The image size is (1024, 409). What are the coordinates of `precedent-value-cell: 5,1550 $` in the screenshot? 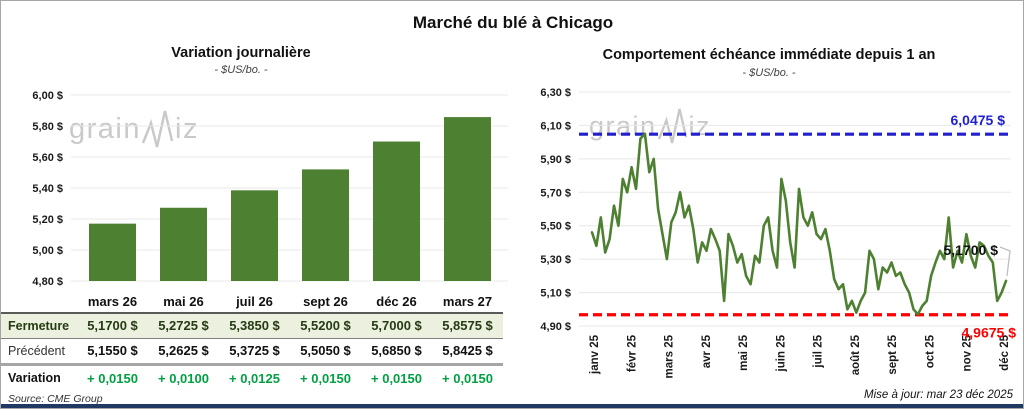 It's located at (112, 350).